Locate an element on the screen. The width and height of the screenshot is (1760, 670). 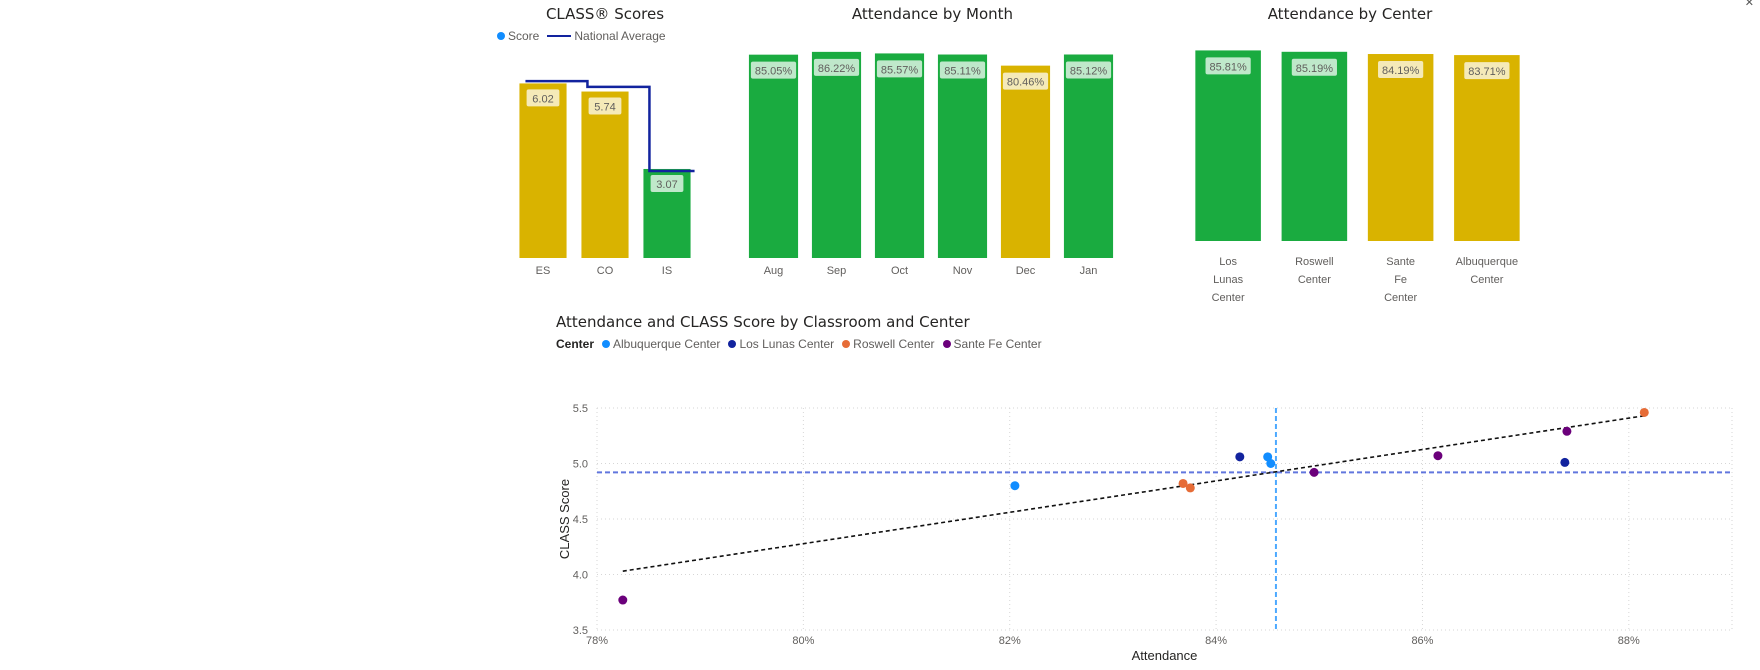
y-tick-label: 3.5 is located at coordinates (580, 631).